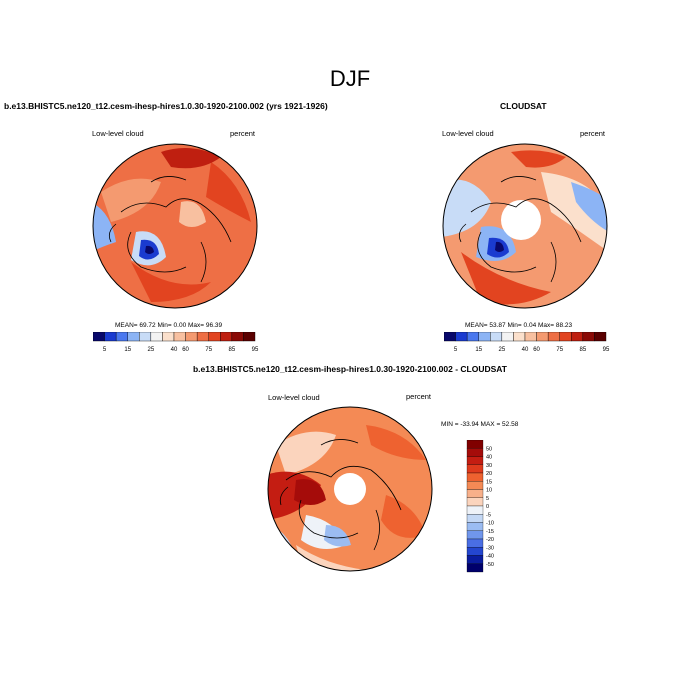 Image resolution: width=700 pixels, height=700 pixels. What do you see at coordinates (489, 474) in the screenshot?
I see `diff-colorbar-tick-label: 20` at bounding box center [489, 474].